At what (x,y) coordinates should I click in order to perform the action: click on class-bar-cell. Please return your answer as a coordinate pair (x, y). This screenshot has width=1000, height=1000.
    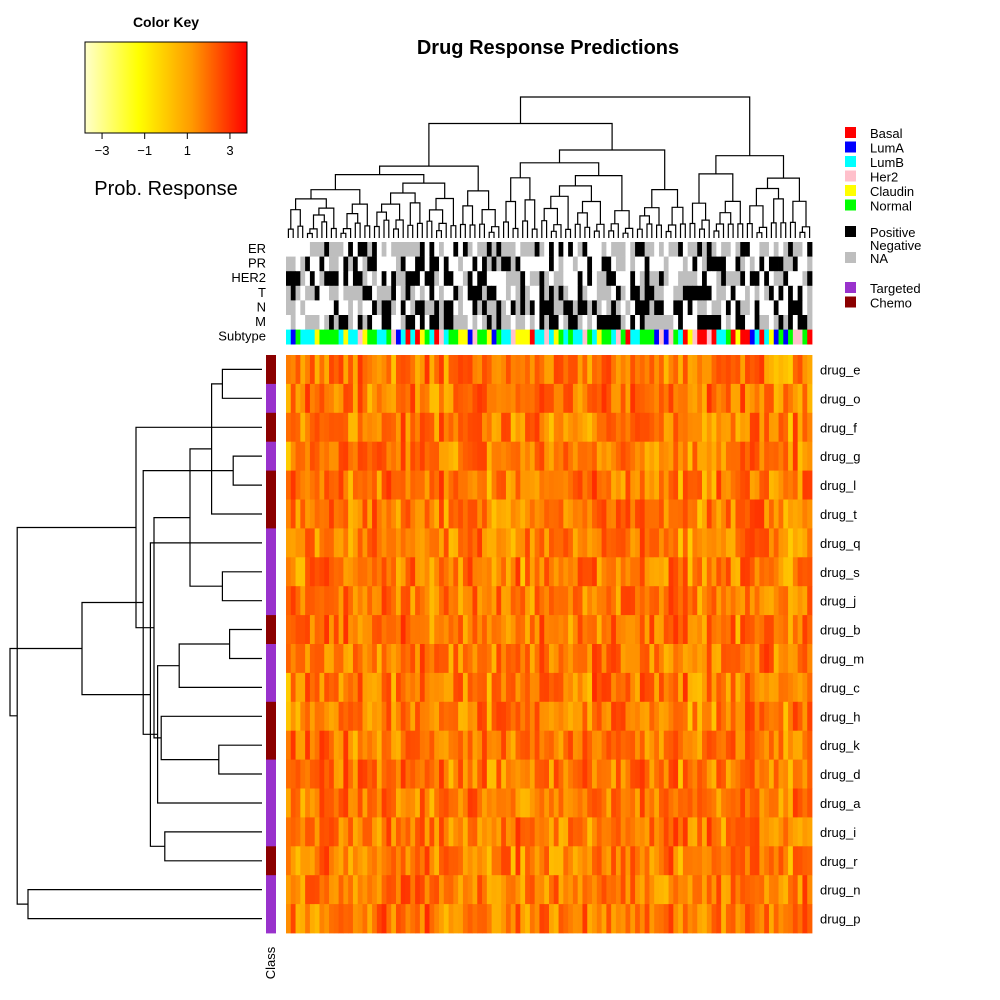
    Looking at the image, I should click on (271, 774).